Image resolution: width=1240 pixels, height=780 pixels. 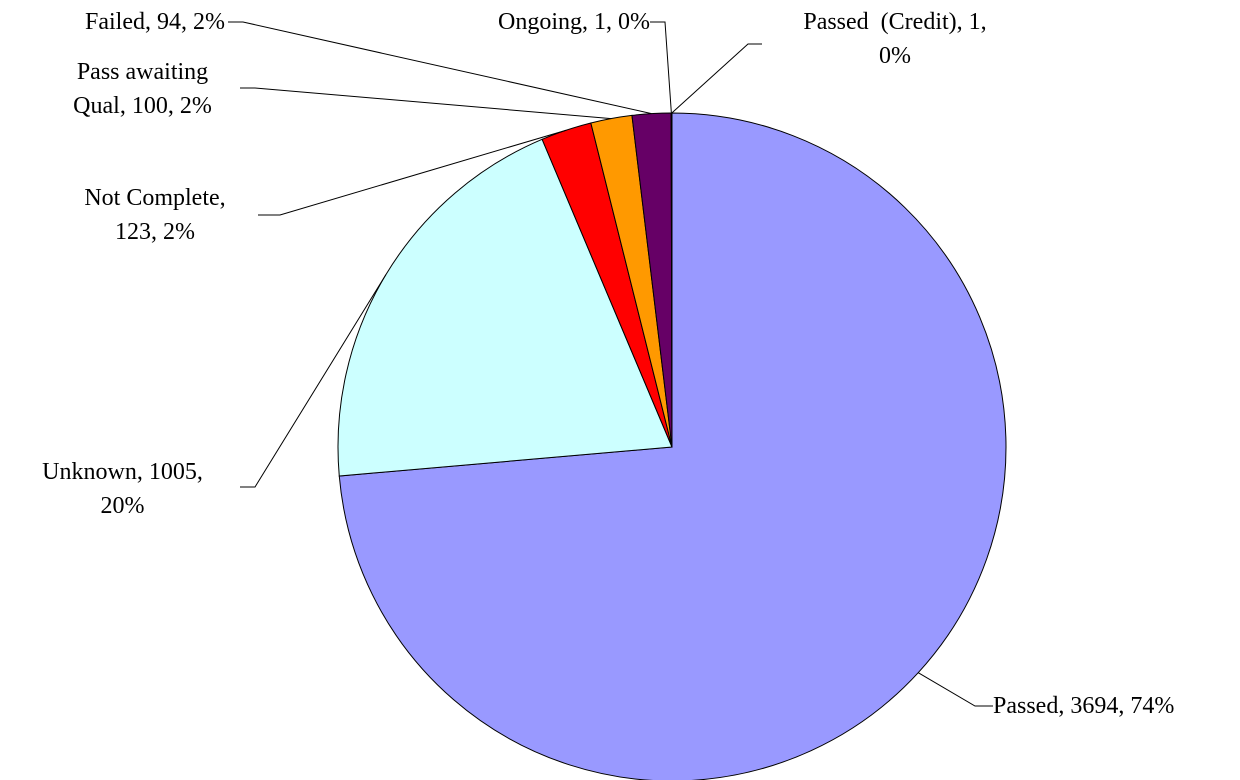 What do you see at coordinates (574, 22) in the screenshot?
I see `data-label: Ongoing, 1, 0%` at bounding box center [574, 22].